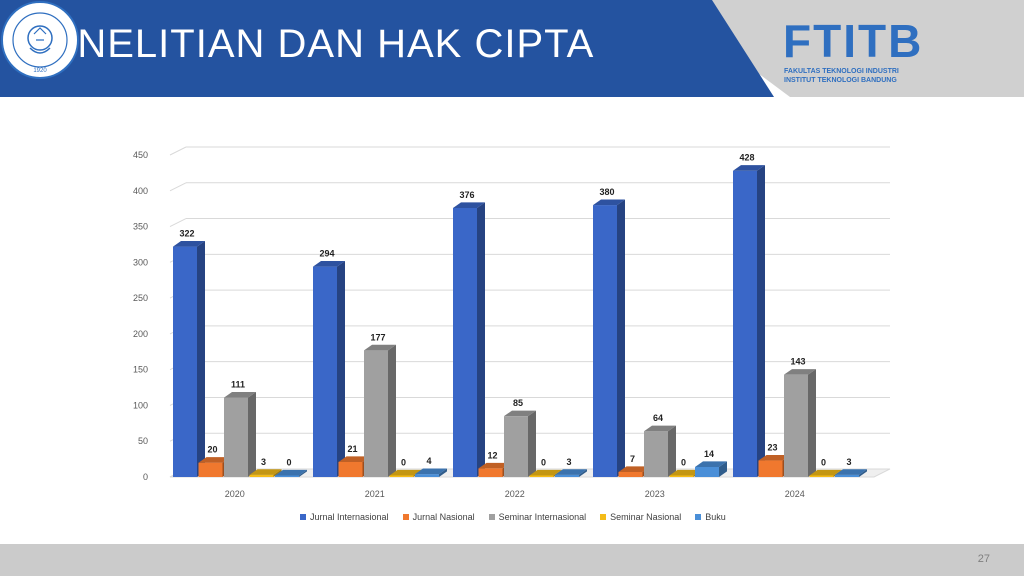 The image size is (1024, 576). What do you see at coordinates (853, 41) in the screenshot?
I see `ftitb-logo: FTITB` at bounding box center [853, 41].